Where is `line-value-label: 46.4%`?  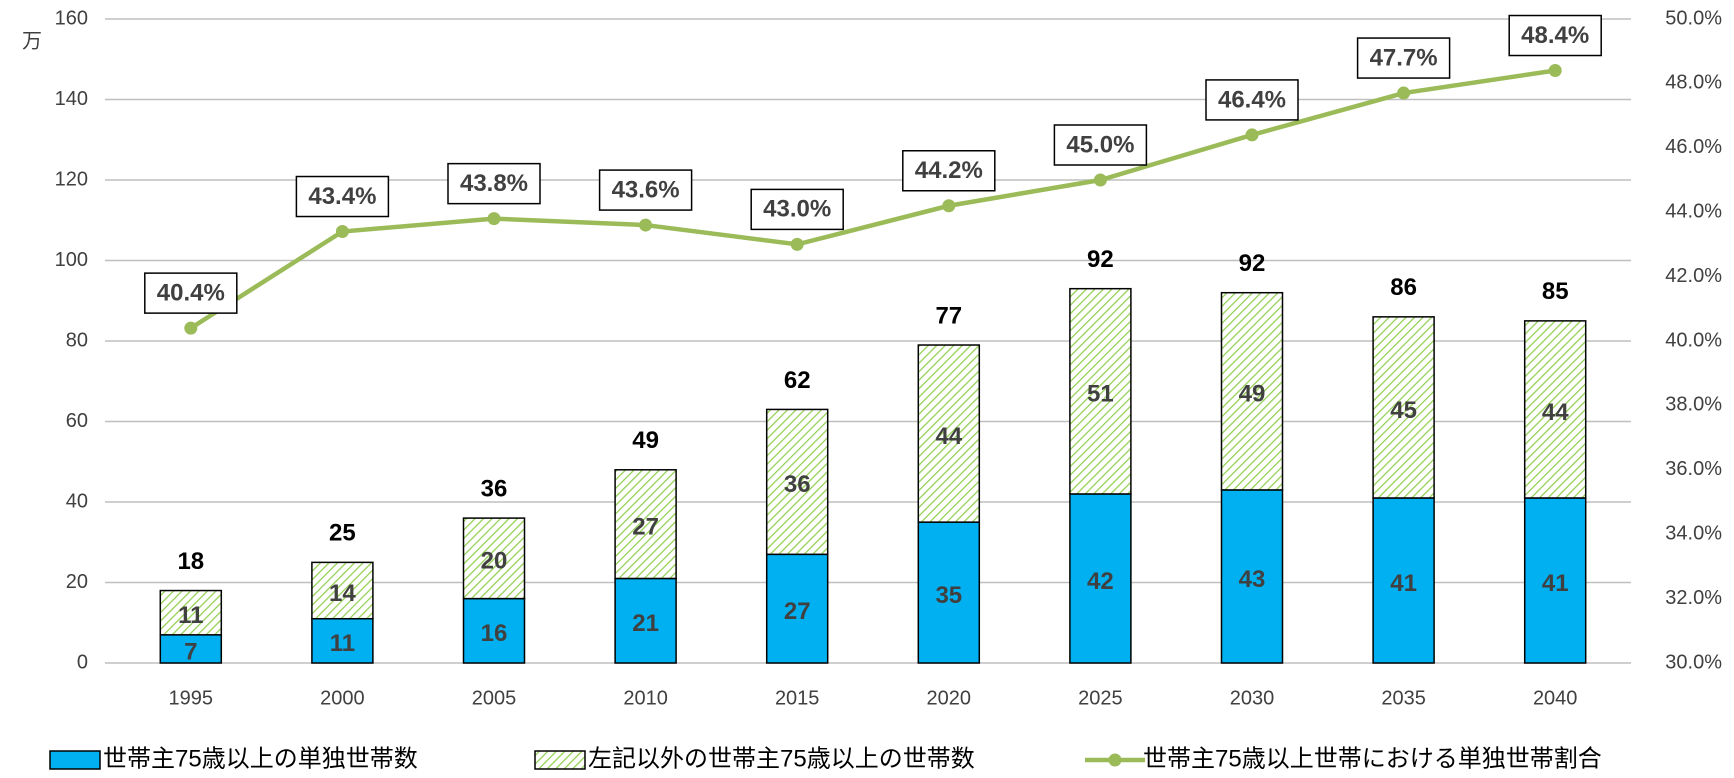 line-value-label: 46.4% is located at coordinates (1252, 99).